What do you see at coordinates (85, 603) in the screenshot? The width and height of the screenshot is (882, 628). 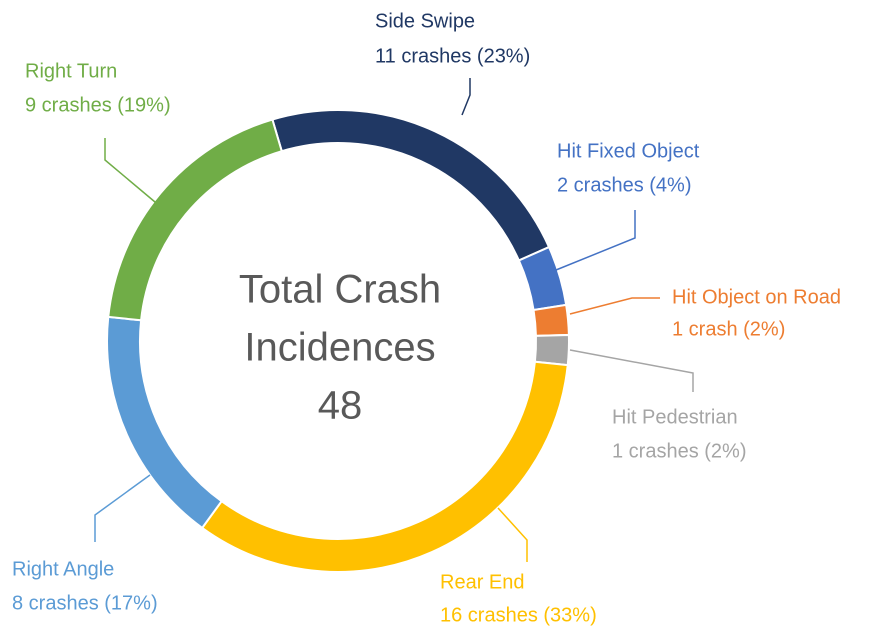 I see `slice-value-label: 8 crashes (17%)` at bounding box center [85, 603].